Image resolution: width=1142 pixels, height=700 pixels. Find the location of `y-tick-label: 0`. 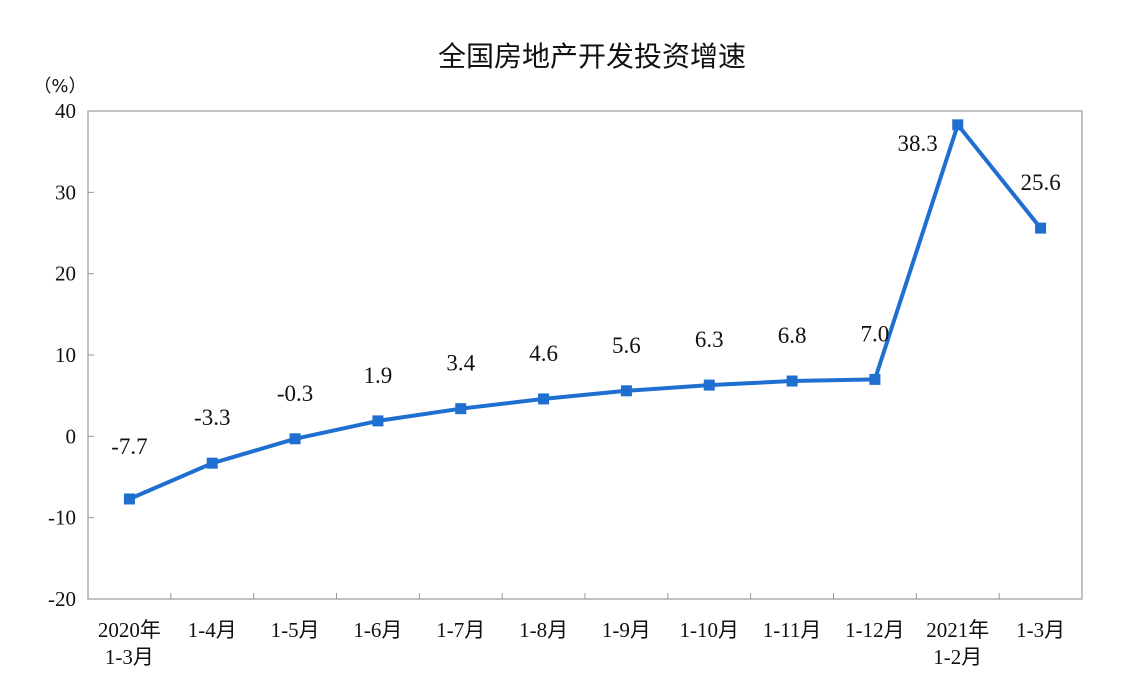

y-tick-label: 0 is located at coordinates (71, 436).